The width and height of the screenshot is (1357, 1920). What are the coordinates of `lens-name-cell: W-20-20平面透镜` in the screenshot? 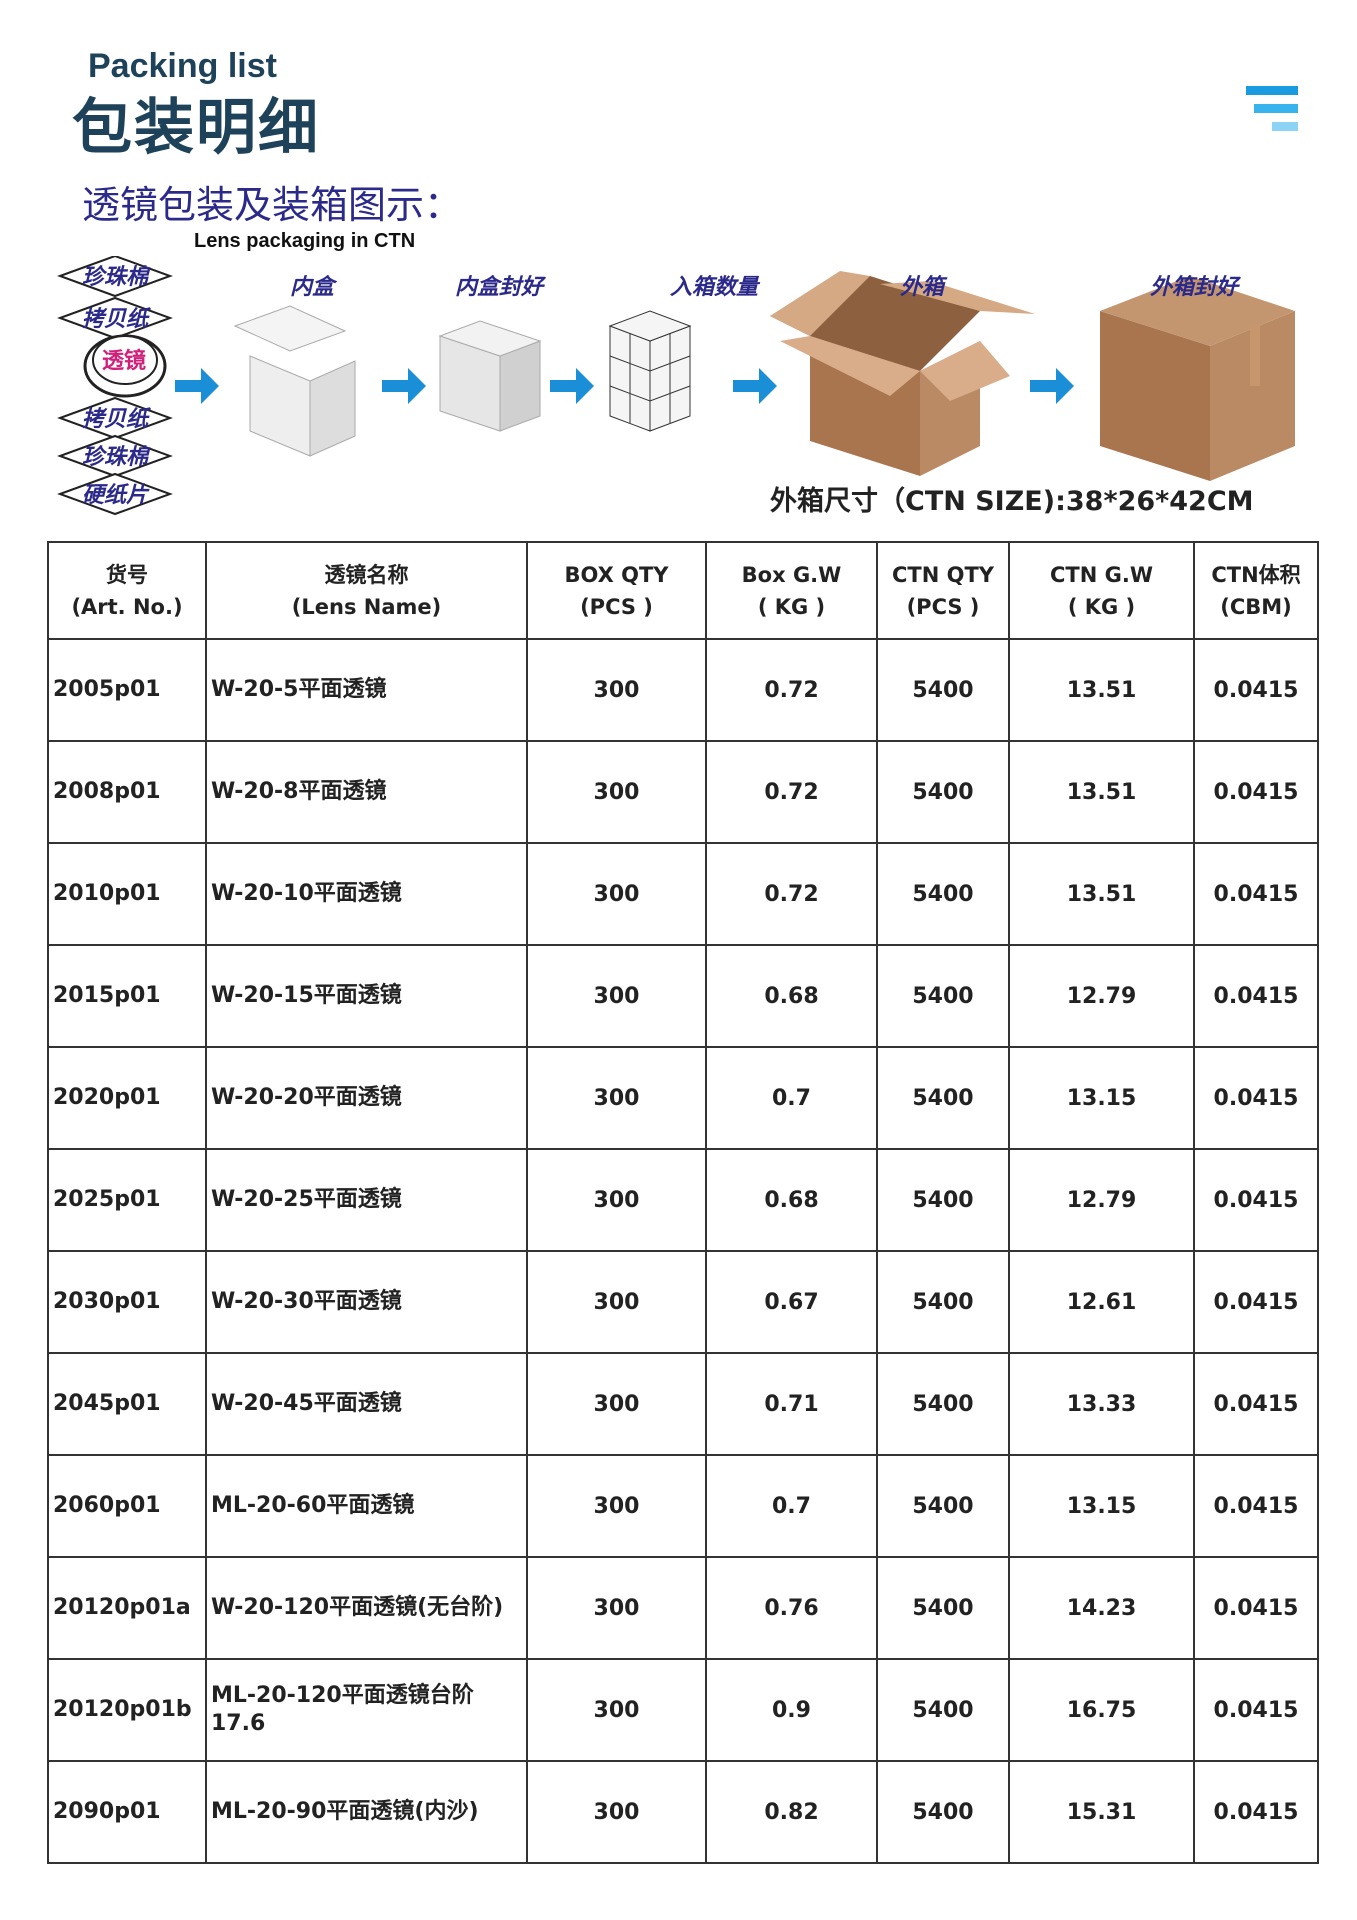 It's located at (366, 1098).